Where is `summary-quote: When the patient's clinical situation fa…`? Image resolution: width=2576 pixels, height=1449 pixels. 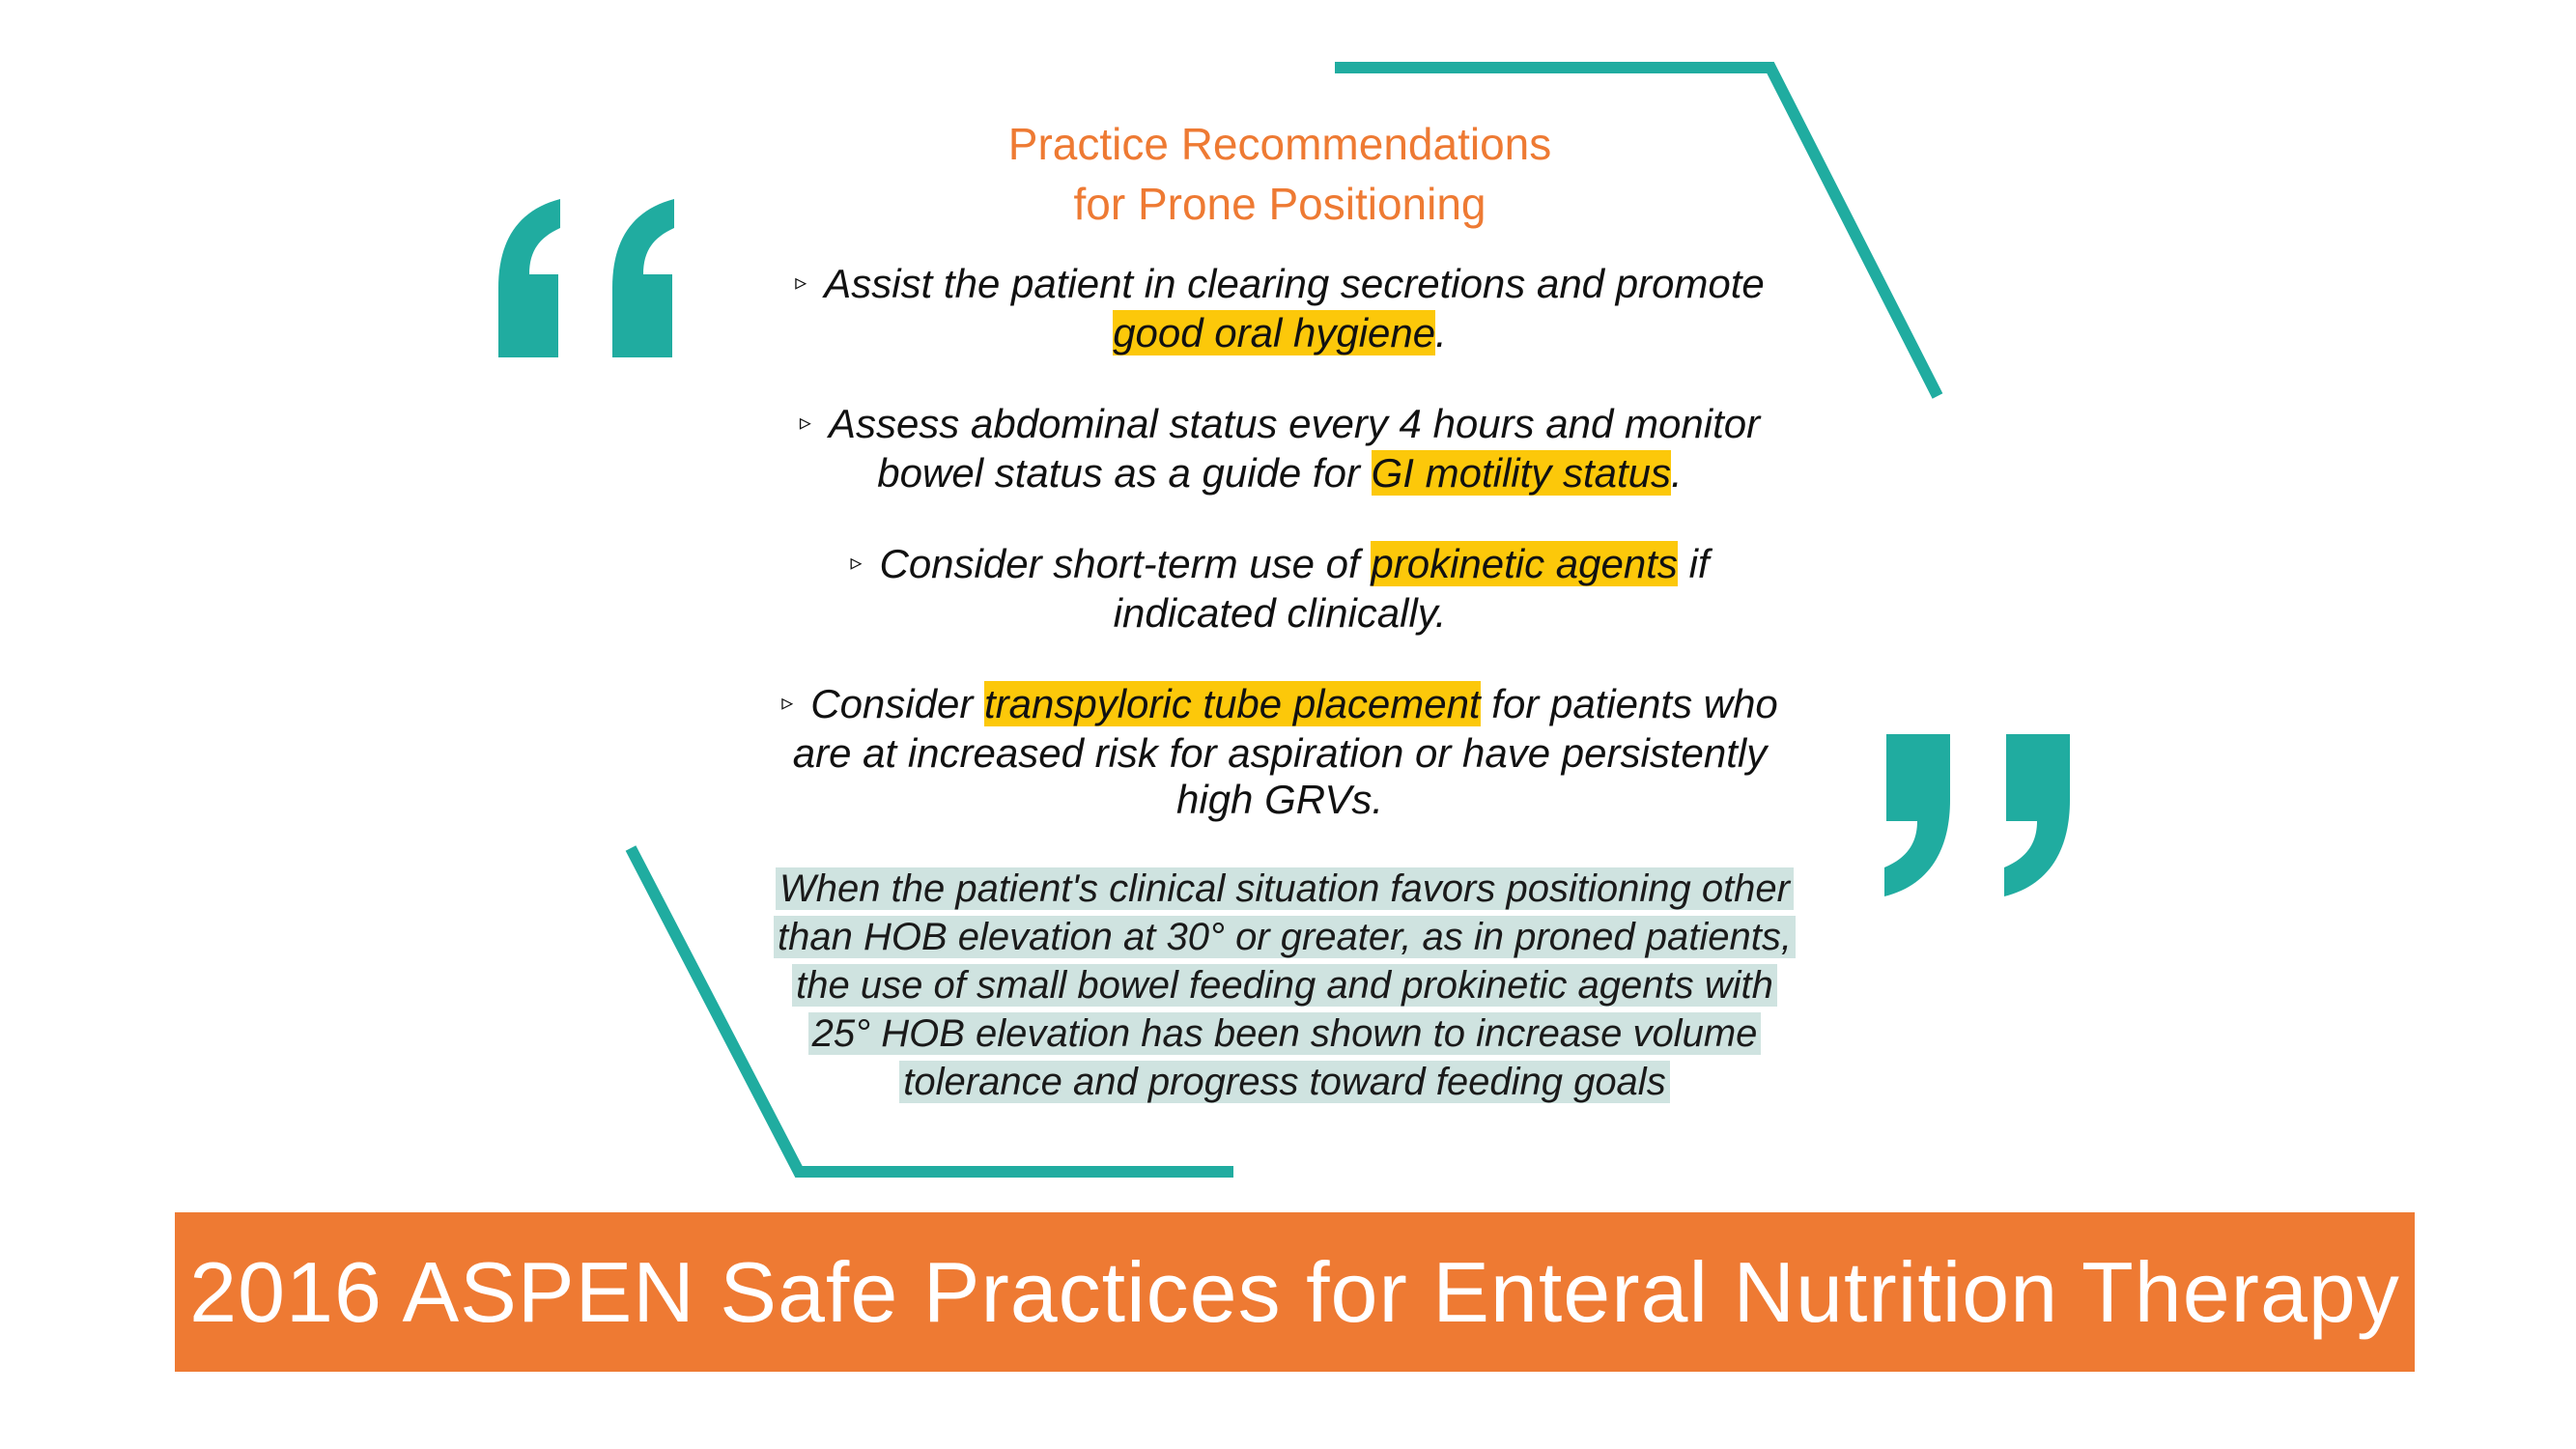
summary-quote: When the patient's clinical situation fa… is located at coordinates (1284, 985).